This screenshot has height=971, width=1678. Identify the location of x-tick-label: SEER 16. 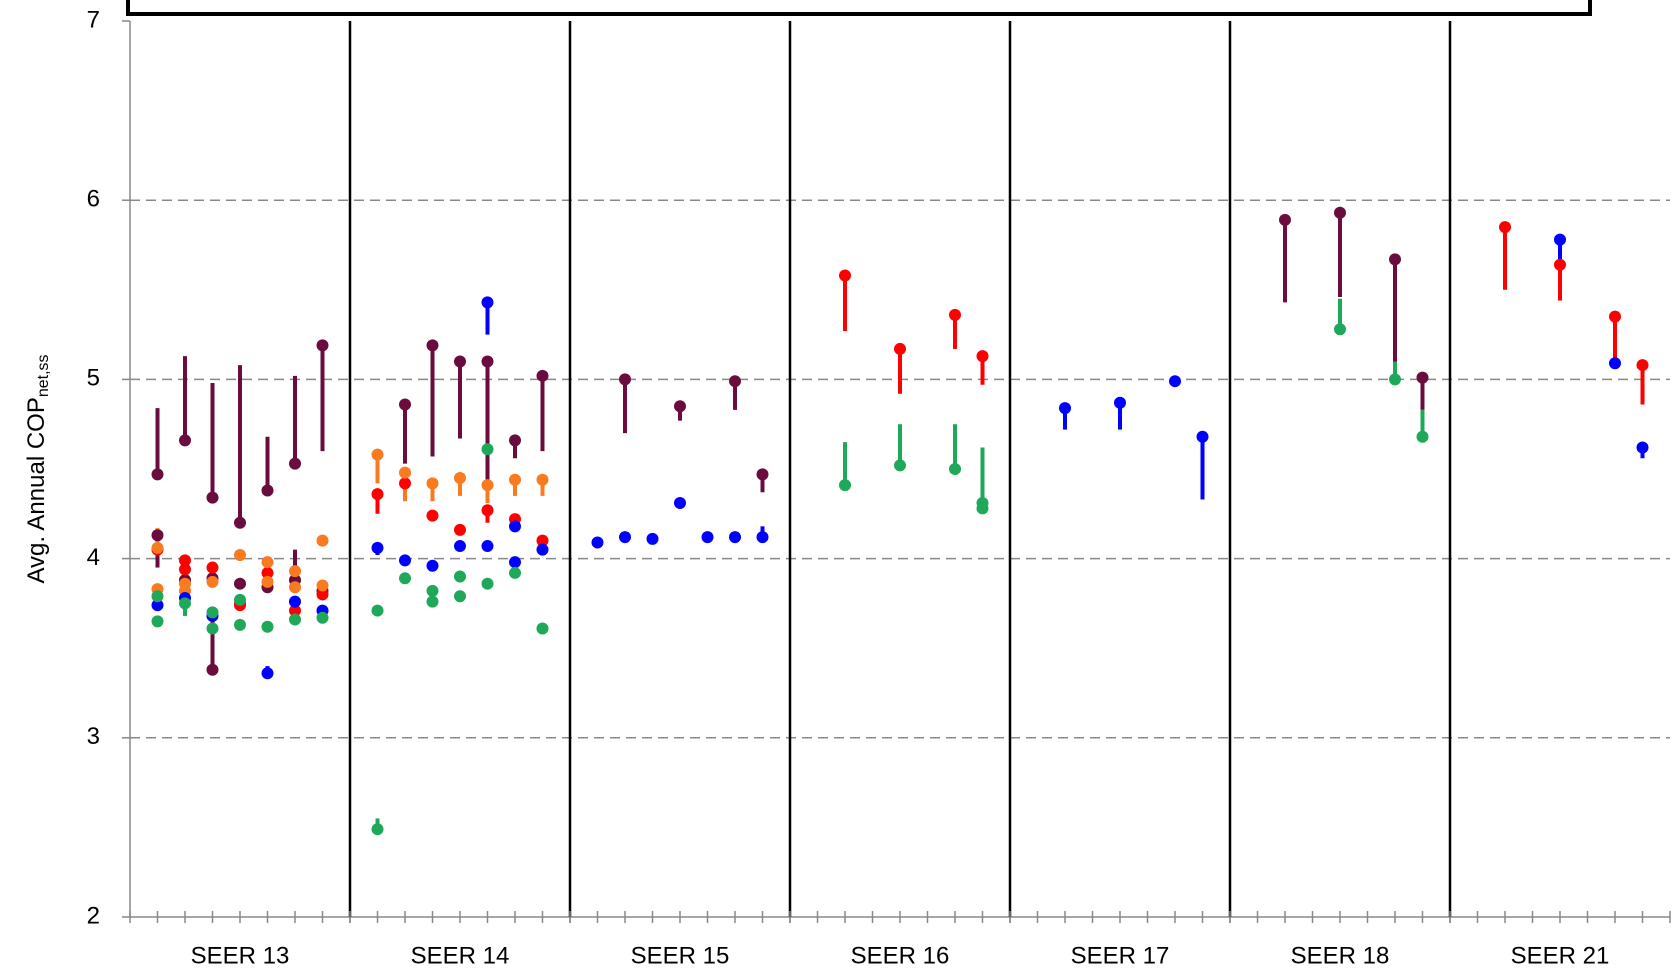
(900, 955).